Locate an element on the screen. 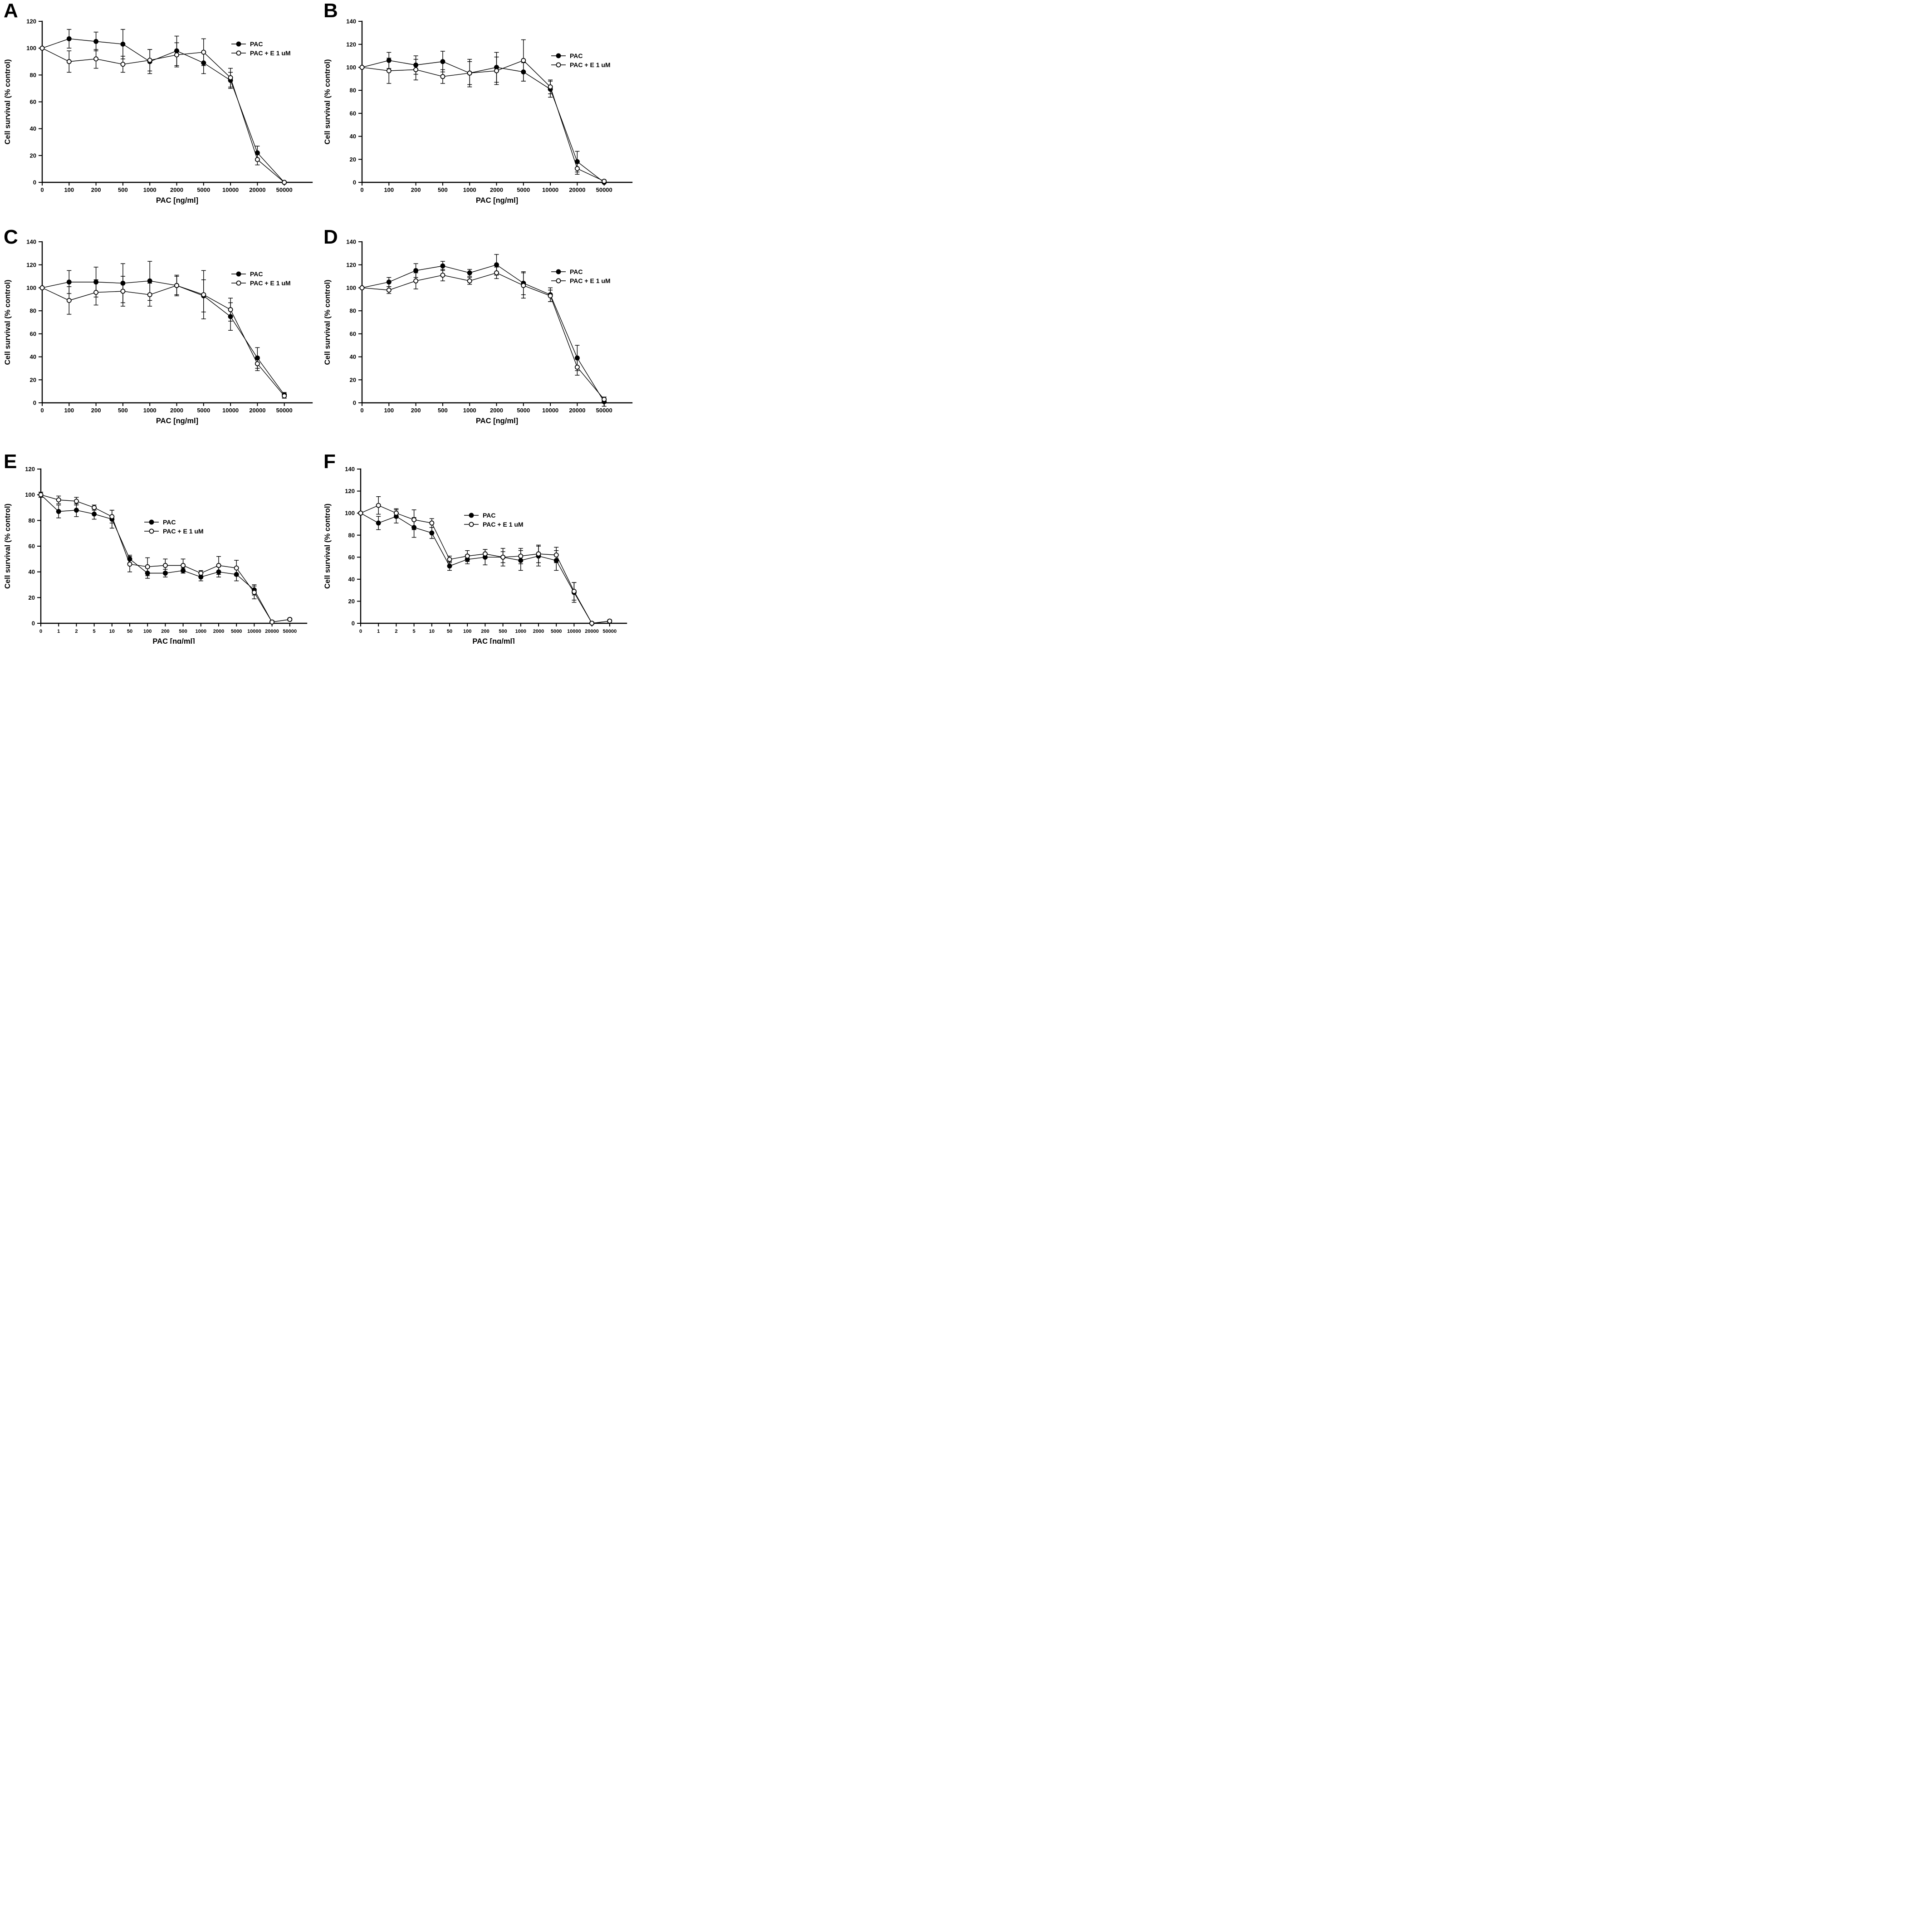  y-axis-title: Cell survival (% control) is located at coordinates (327, 322).